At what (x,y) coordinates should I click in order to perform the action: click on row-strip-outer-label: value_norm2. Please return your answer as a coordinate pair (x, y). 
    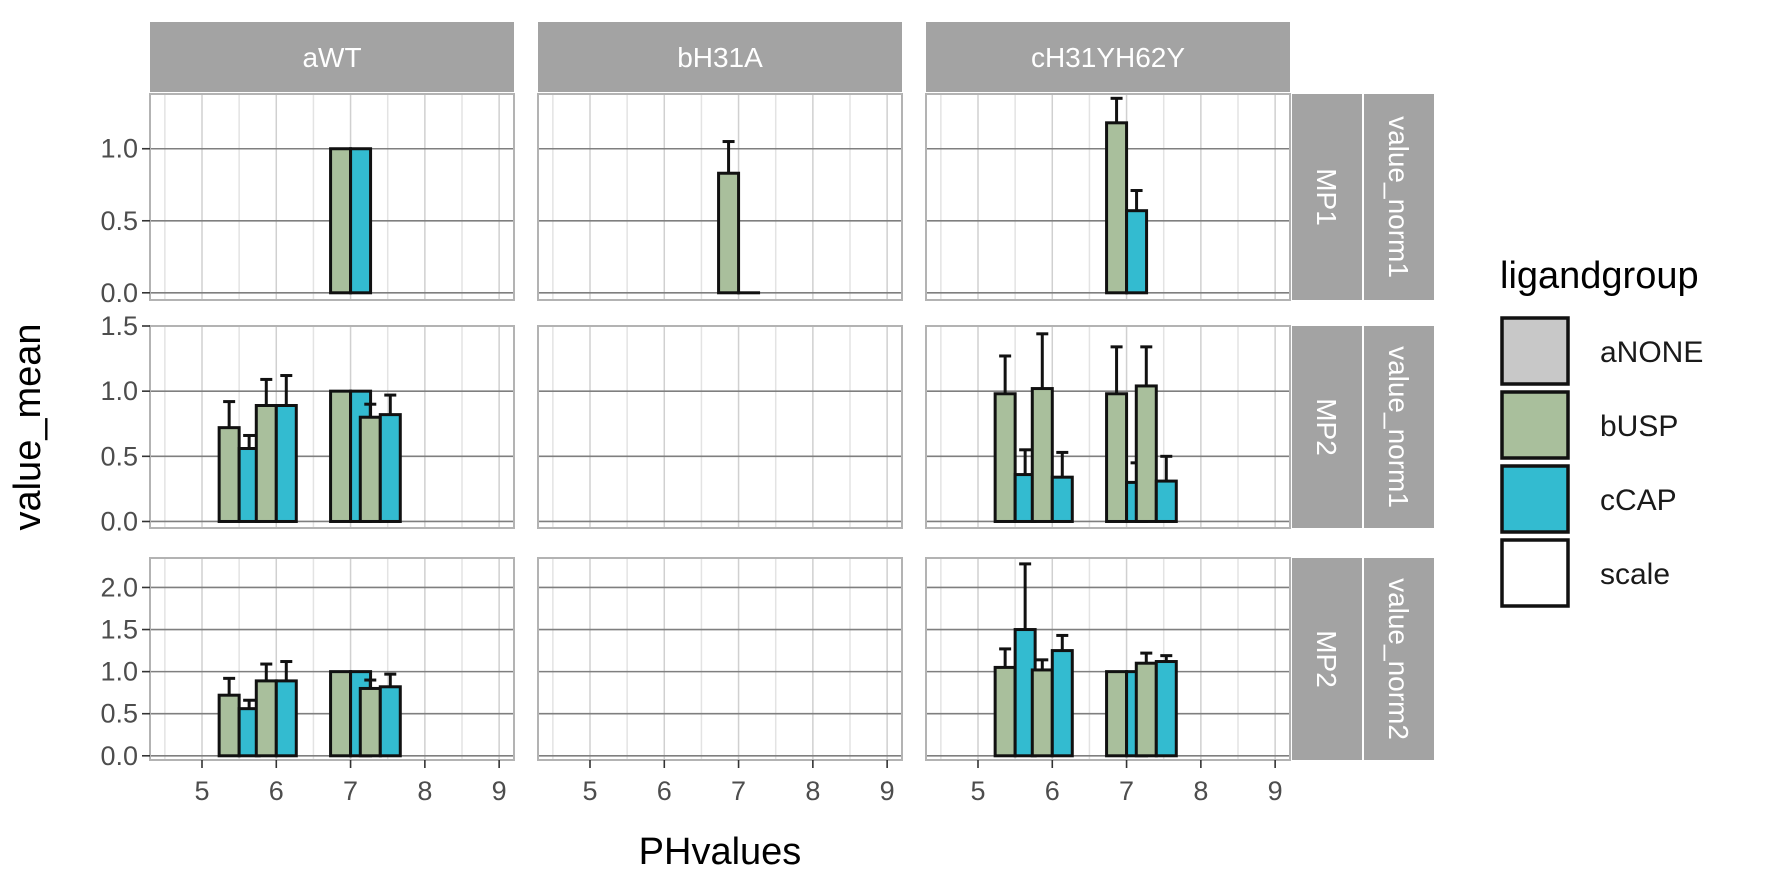
    Looking at the image, I should click on (1398, 659).